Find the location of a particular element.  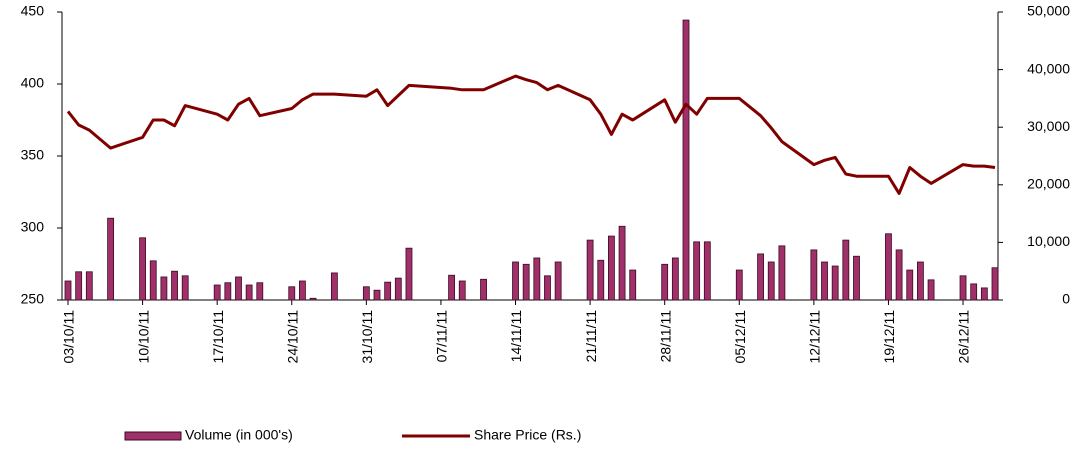

y2-tick-label: 10,000 is located at coordinates (1048, 241).